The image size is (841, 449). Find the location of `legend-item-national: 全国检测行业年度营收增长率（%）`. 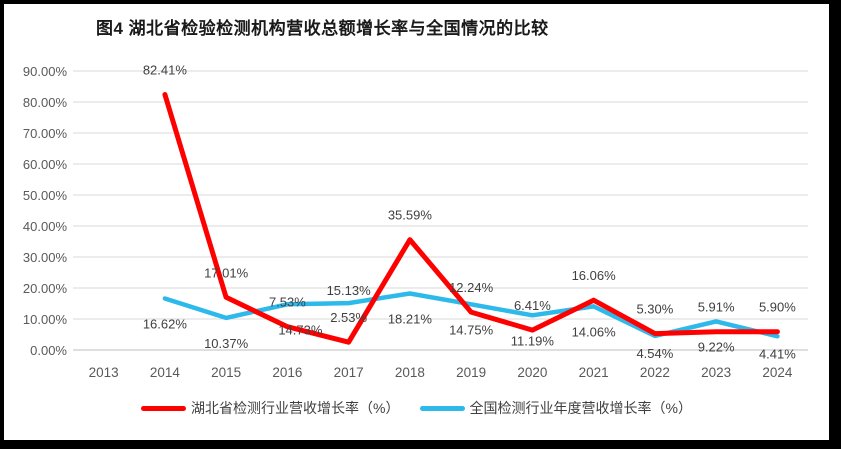

legend-item-national: 全国检测行业年度营收增长率（%） is located at coordinates (555, 408).